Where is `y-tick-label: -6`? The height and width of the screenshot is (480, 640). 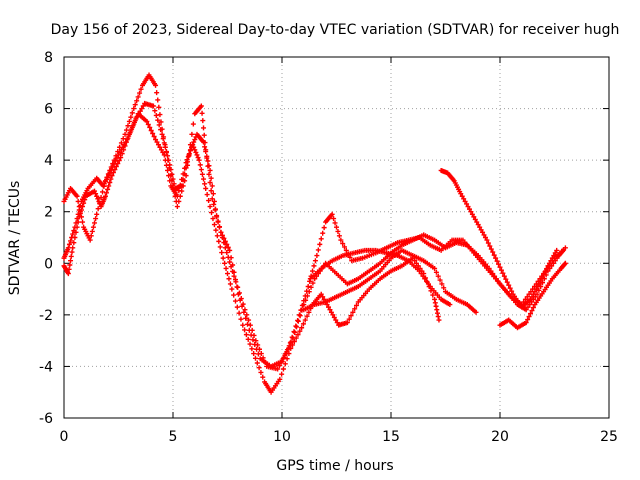 y-tick-label: -6 is located at coordinates (46, 419).